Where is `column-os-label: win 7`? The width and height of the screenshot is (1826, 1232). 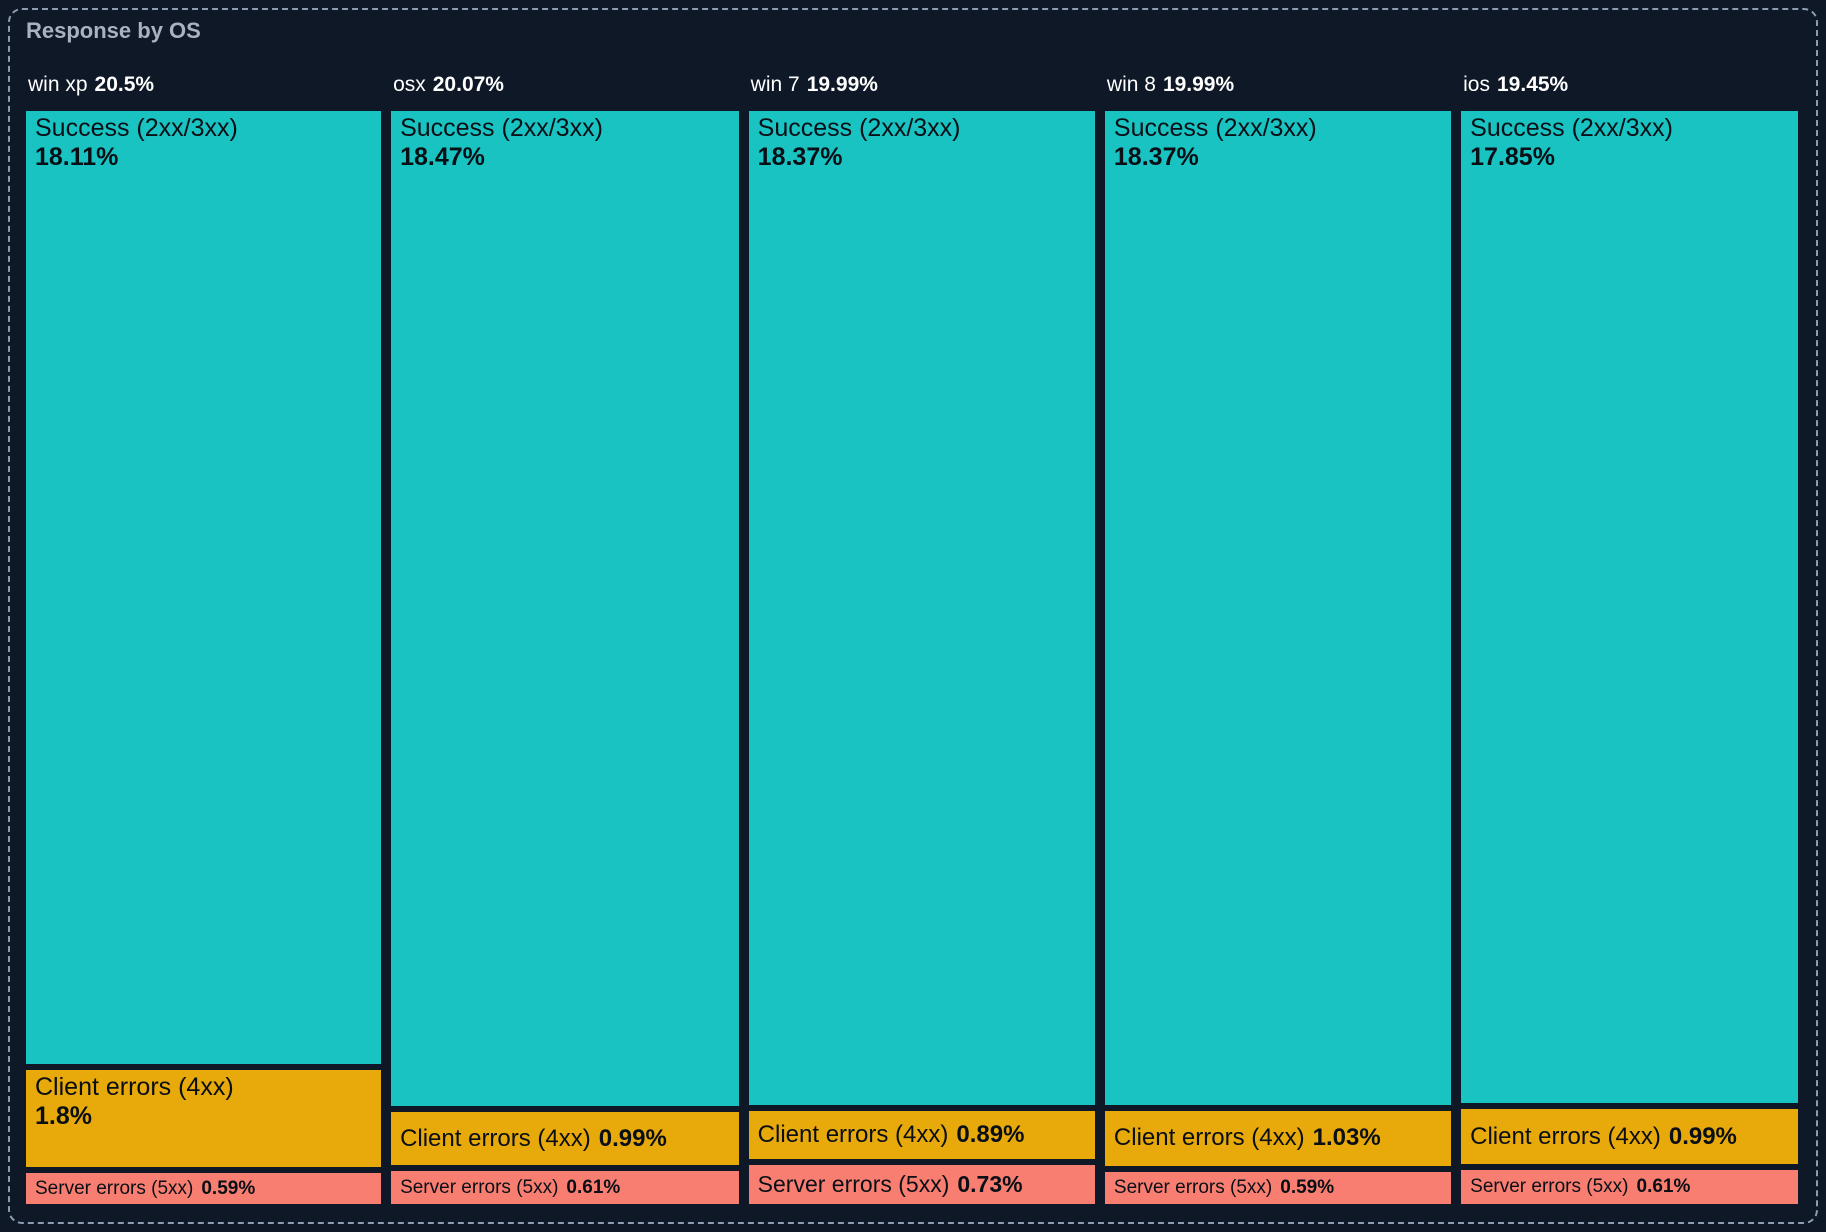
column-os-label: win 7 is located at coordinates (775, 84).